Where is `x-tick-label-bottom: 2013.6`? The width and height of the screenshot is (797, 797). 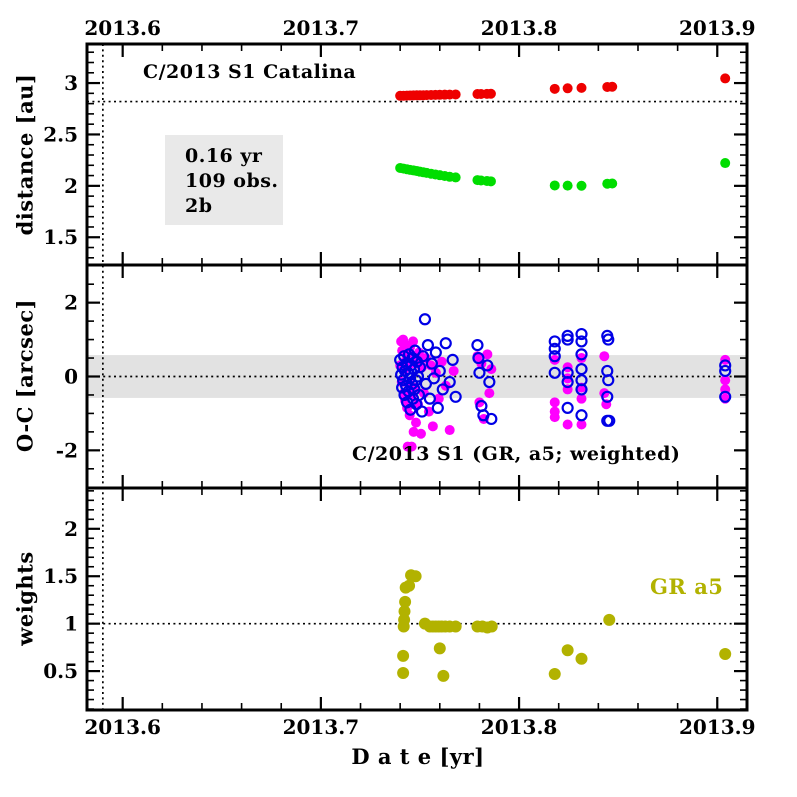 x-tick-label-bottom: 2013.6 is located at coordinates (122, 727).